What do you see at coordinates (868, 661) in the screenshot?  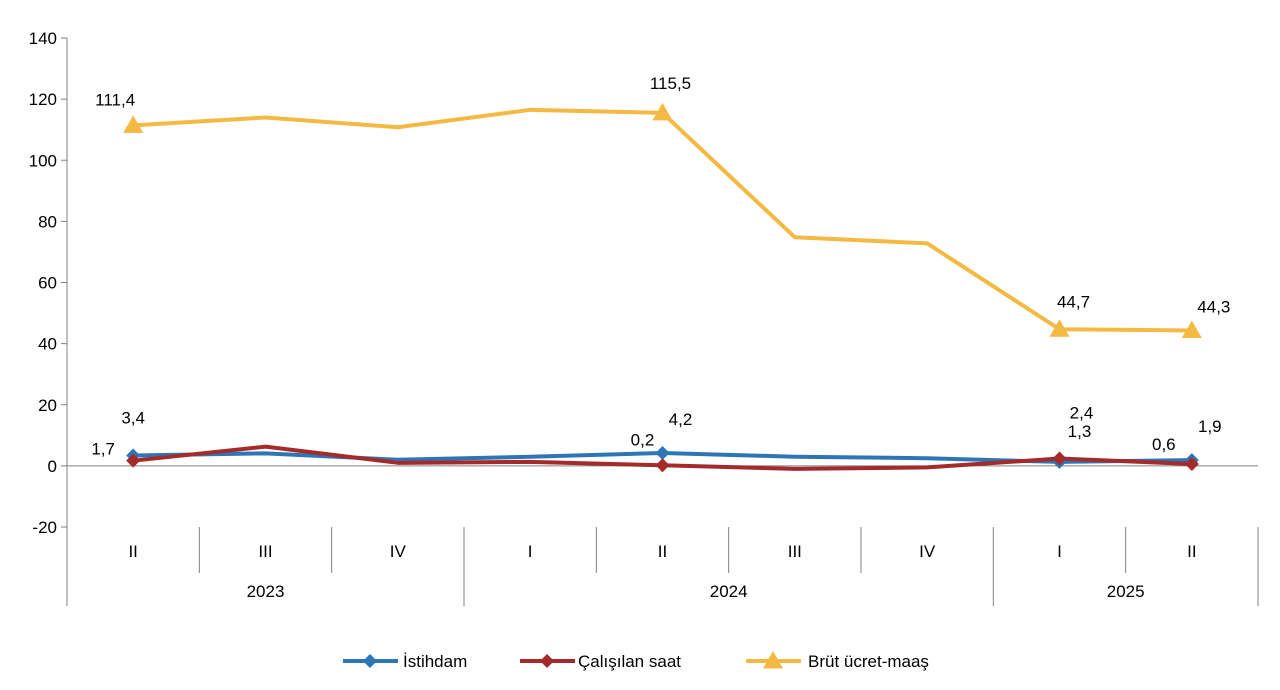 I see `legend-label: Brüt ücret-maaş` at bounding box center [868, 661].